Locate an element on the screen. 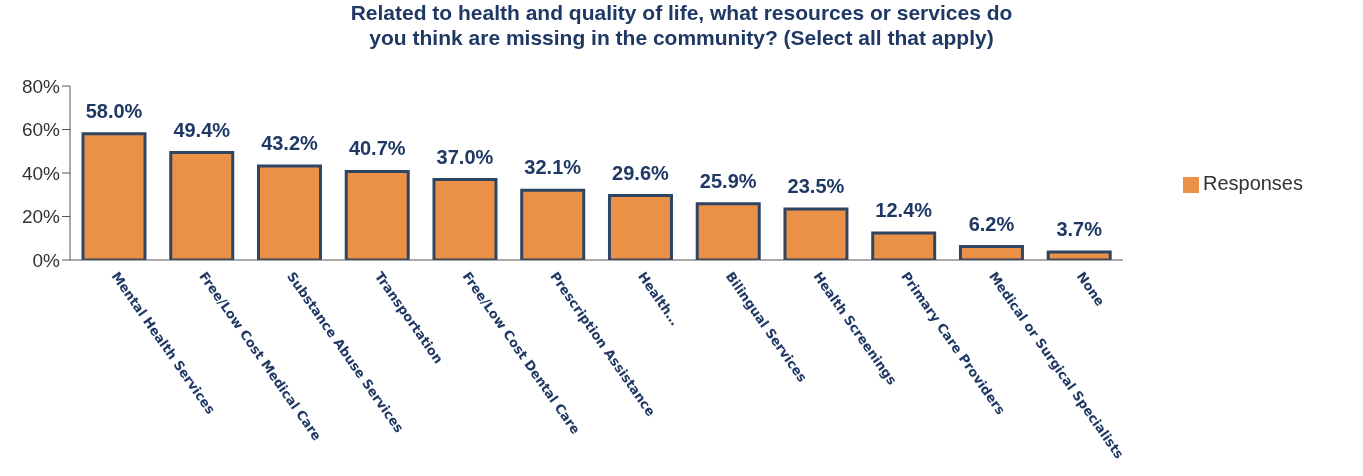 The image size is (1363, 476). data-label: 6.2% is located at coordinates (991, 223).